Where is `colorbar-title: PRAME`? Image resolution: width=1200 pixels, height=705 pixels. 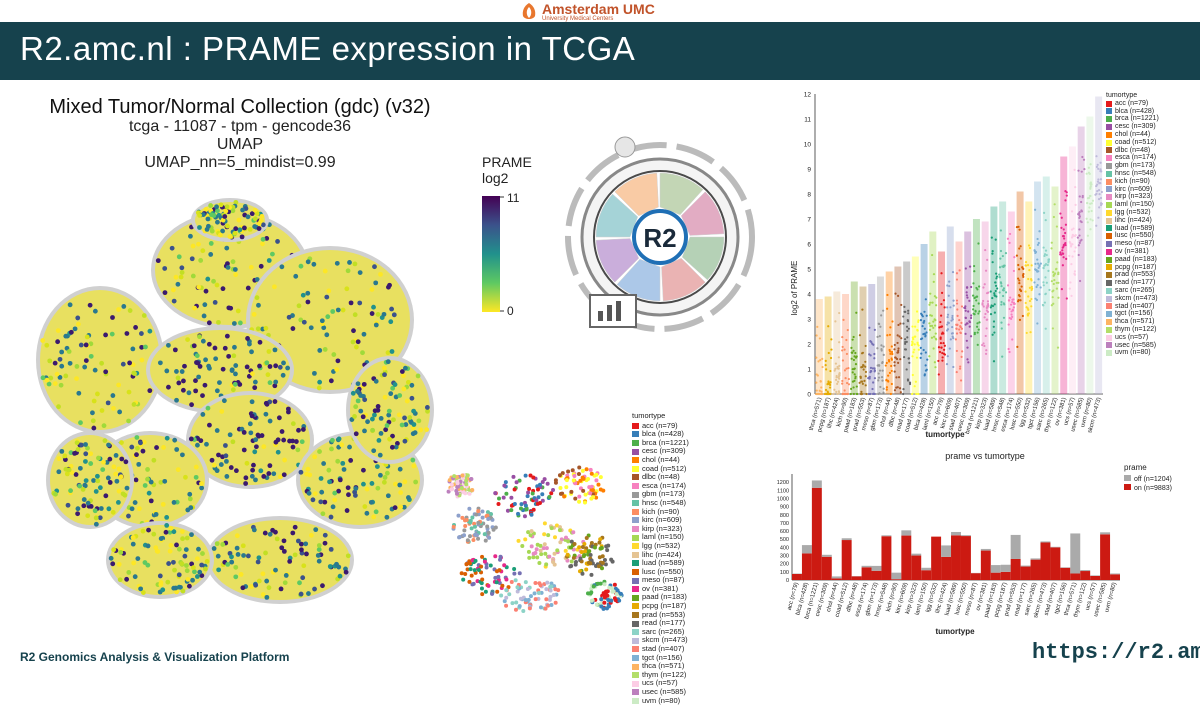
colorbar-title: PRAME is located at coordinates (507, 162).